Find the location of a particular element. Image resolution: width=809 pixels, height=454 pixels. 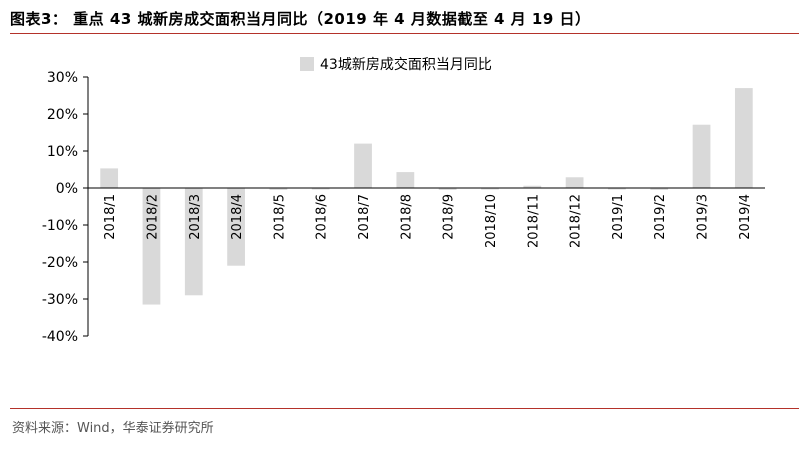

y-tick-label: 30% is located at coordinates (62, 78).